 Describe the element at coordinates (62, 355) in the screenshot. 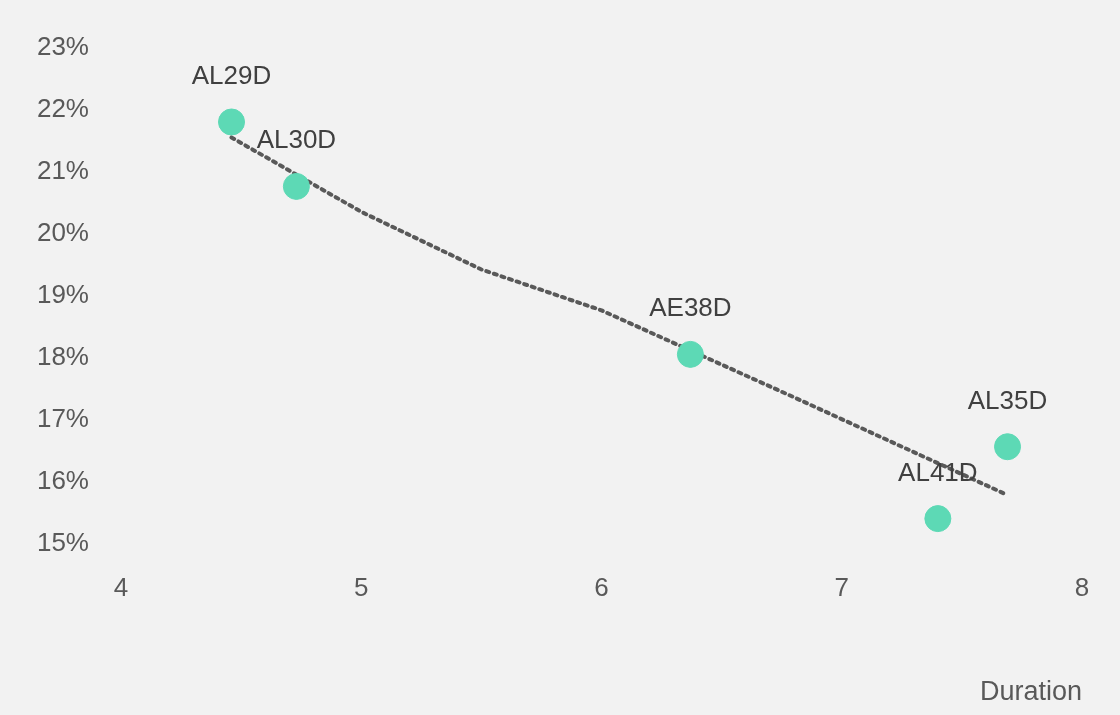

I see `y-tick-label: 18%` at that location.